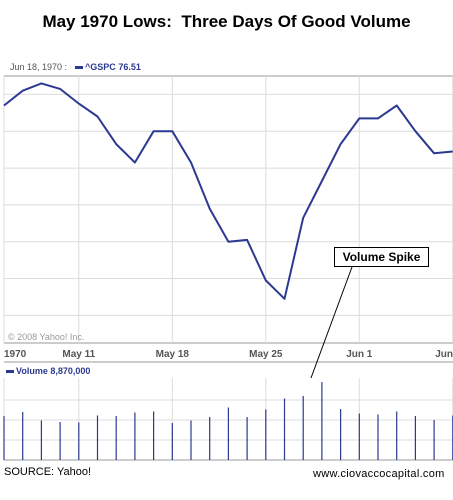 The image size is (453, 500). What do you see at coordinates (331, 322) in the screenshot?
I see `callout-pointer` at bounding box center [331, 322].